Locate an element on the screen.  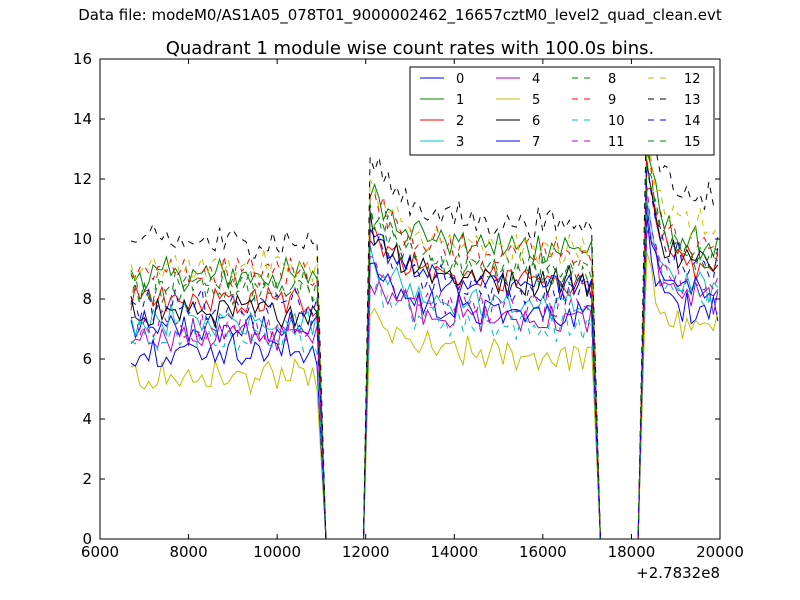
legend-label-9: 9 is located at coordinates (612, 100).